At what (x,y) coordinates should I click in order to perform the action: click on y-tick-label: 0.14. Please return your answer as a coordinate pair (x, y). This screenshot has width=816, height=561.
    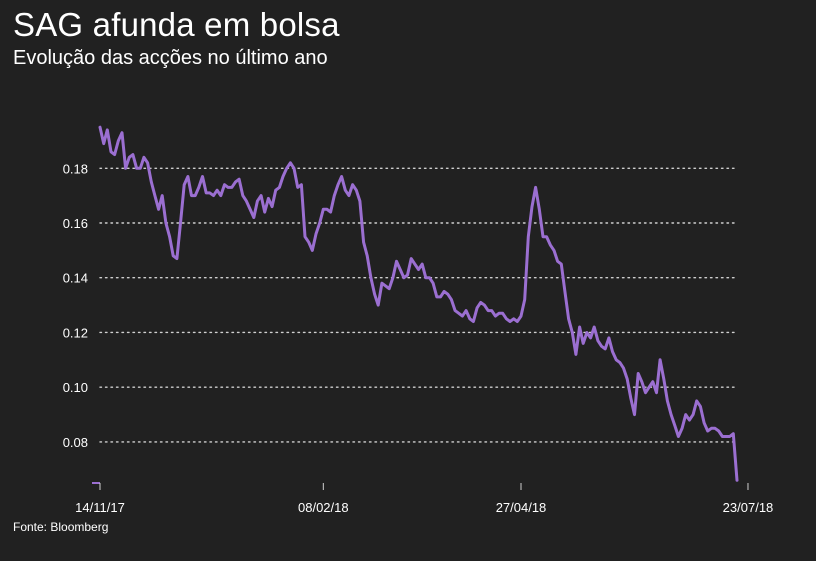
    Looking at the image, I should click on (75, 278).